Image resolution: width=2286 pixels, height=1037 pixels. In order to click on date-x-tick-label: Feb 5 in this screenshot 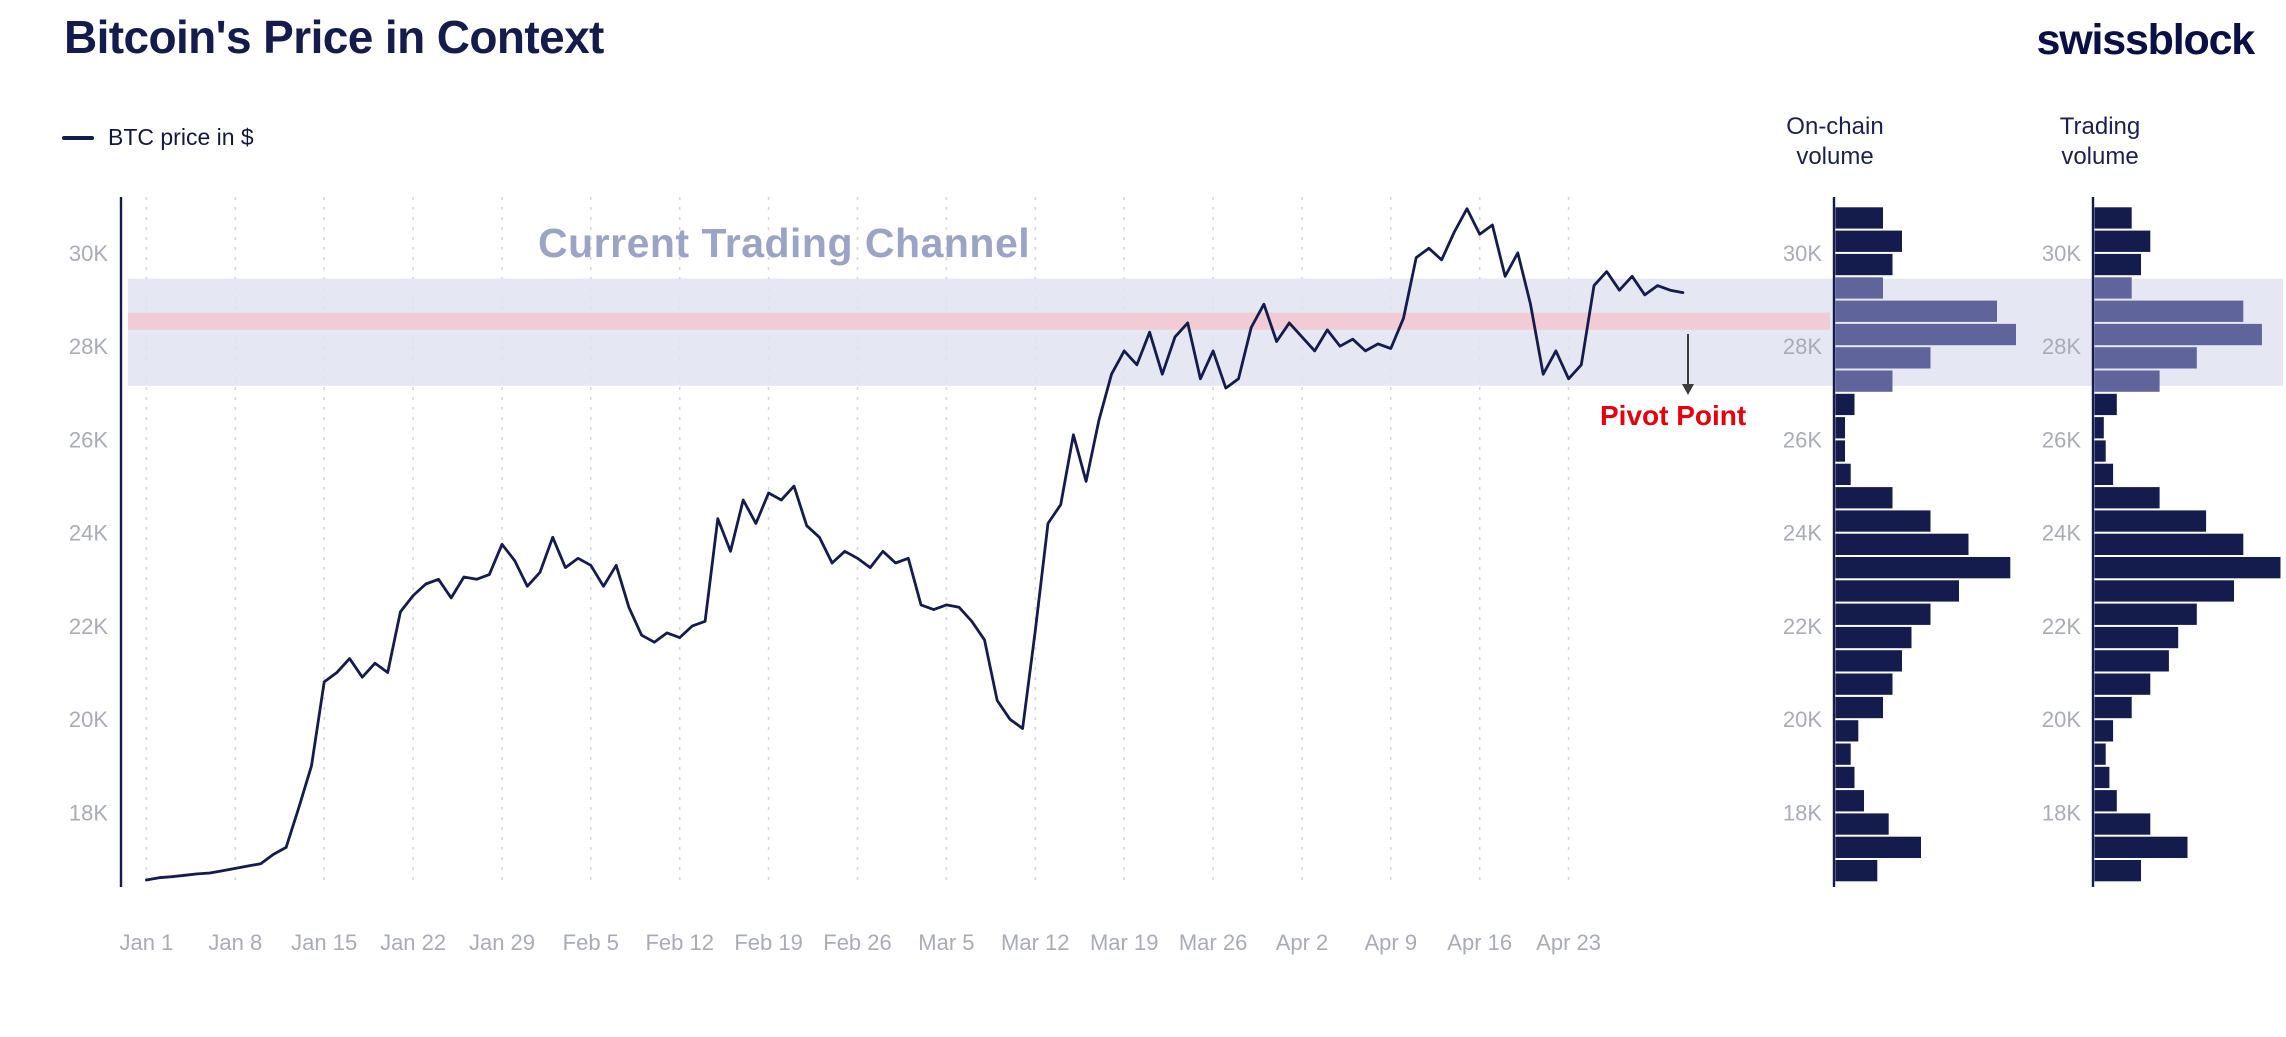, I will do `click(591, 942)`.